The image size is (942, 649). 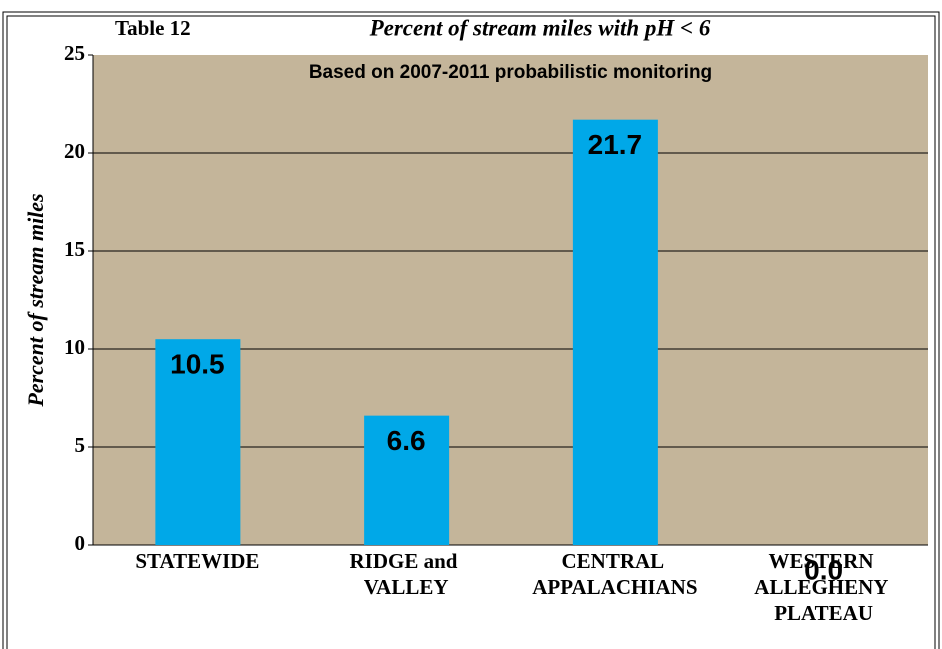 I want to click on y-tick-label: 20, so click(x=74, y=151).